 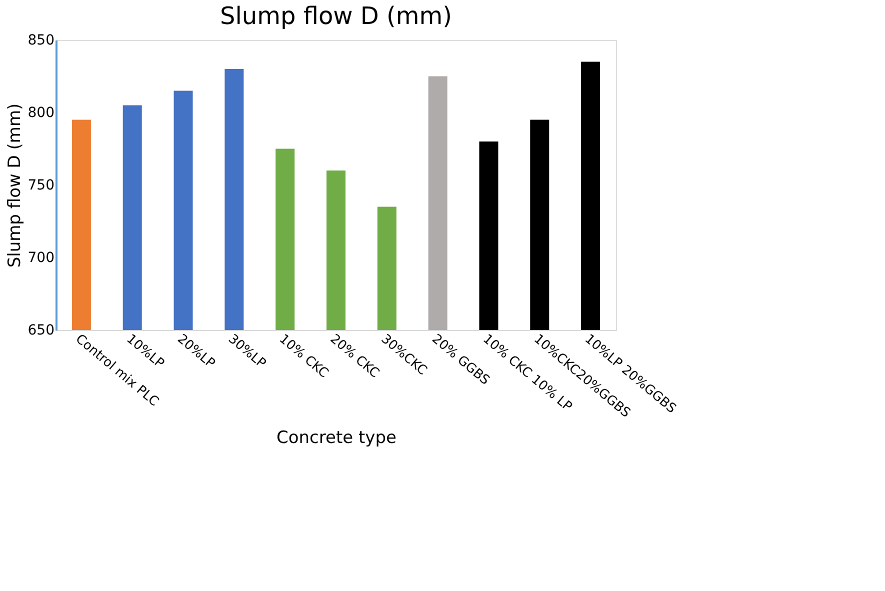 I want to click on y-tick-label: 850, so click(x=41, y=40).